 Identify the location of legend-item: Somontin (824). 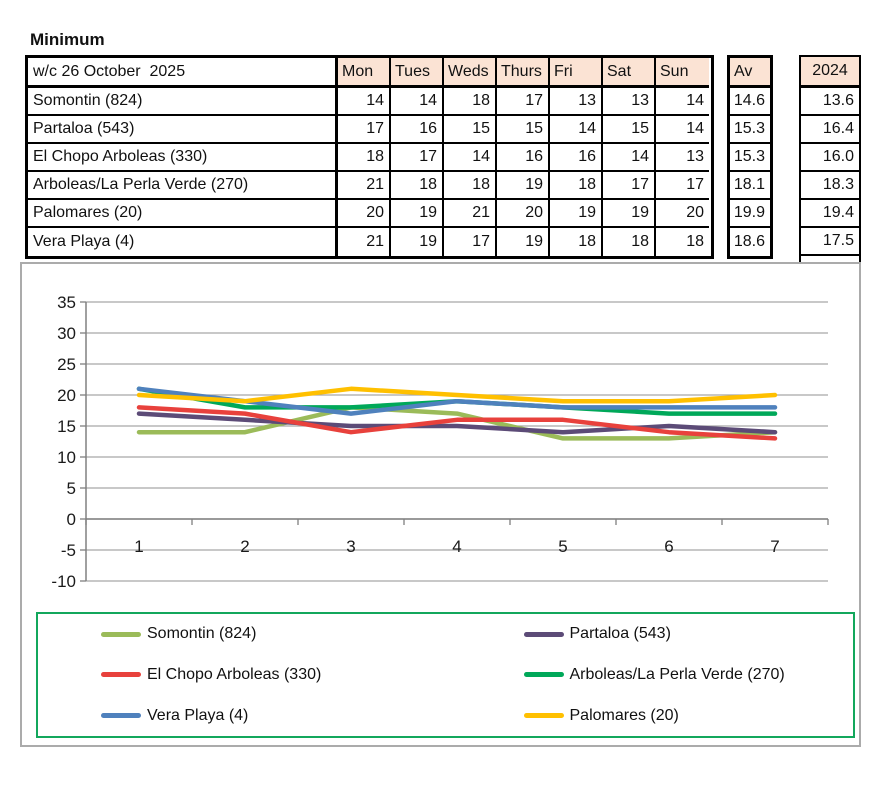
(242, 634).